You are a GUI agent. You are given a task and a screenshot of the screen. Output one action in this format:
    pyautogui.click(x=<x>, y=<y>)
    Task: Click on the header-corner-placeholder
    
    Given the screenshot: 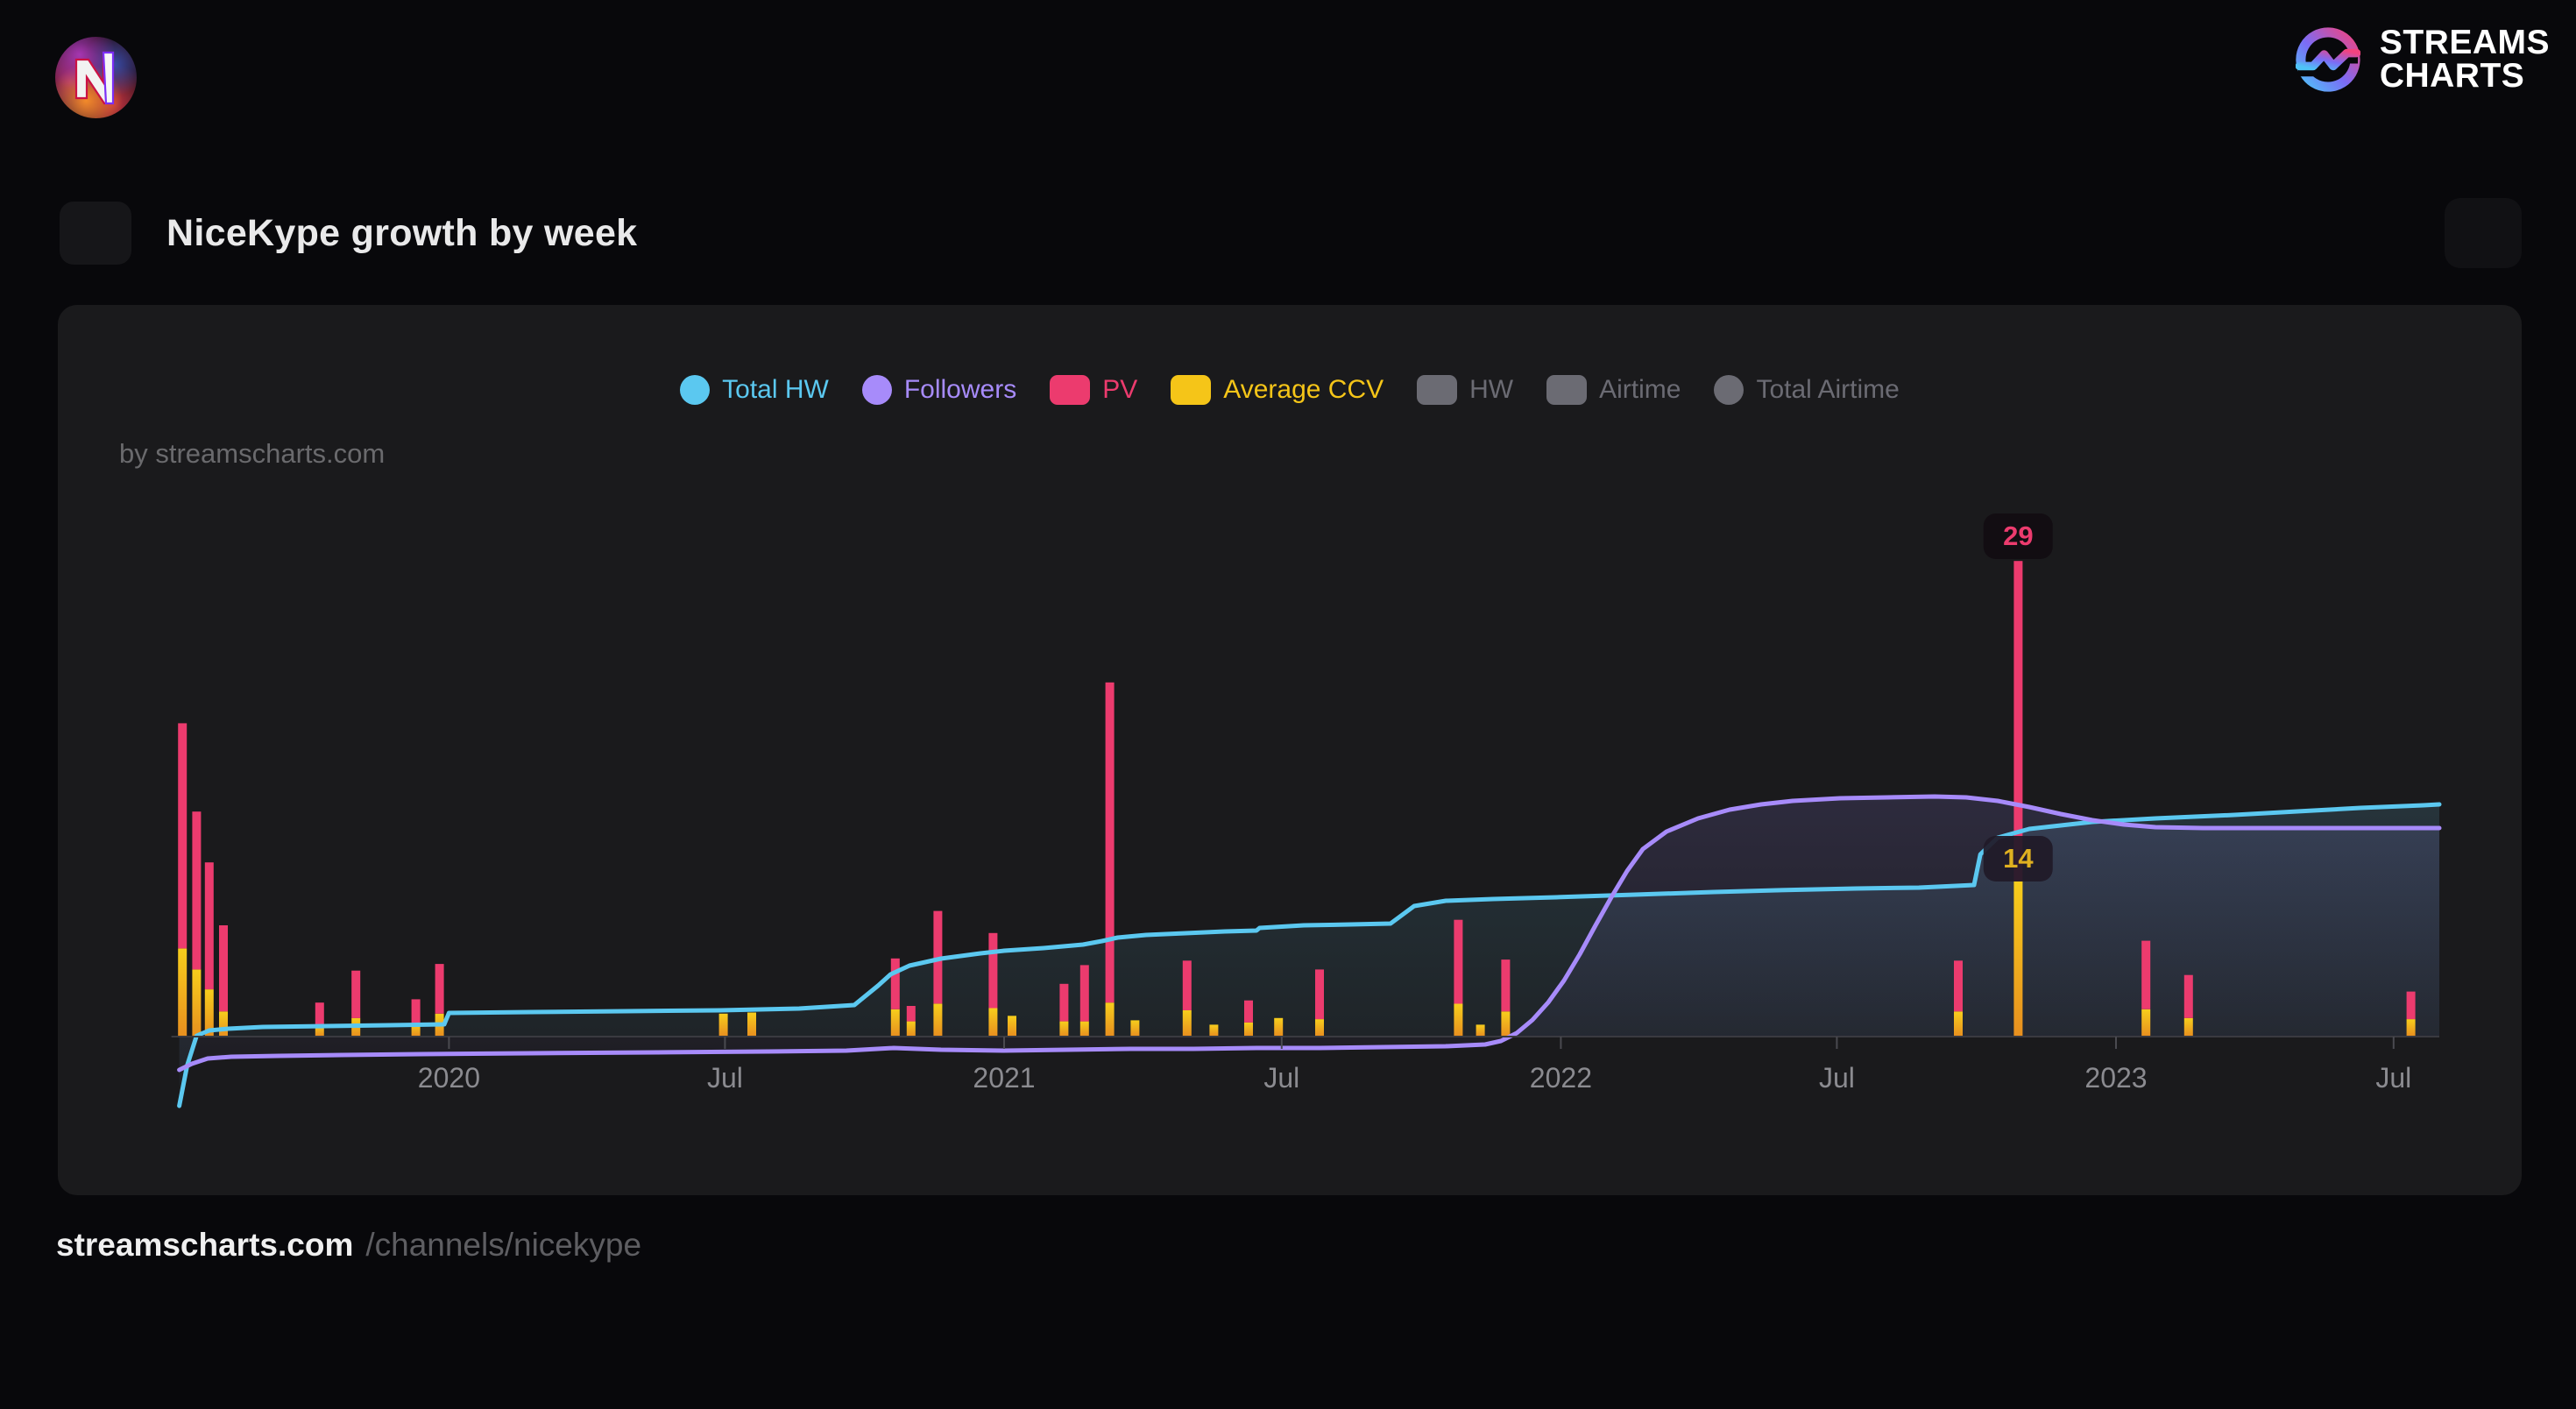 What is the action you would take?
    pyautogui.click(x=2483, y=233)
    